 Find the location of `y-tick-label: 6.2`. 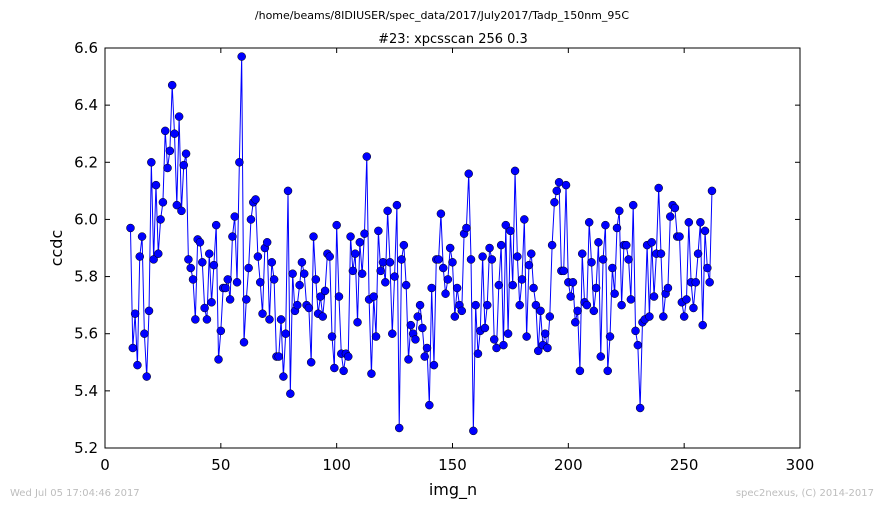

y-tick-label: 6.2 is located at coordinates (86, 162).